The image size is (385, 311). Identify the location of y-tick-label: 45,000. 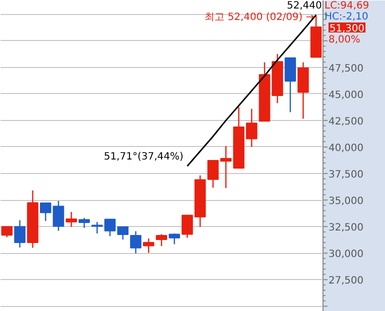
(346, 95).